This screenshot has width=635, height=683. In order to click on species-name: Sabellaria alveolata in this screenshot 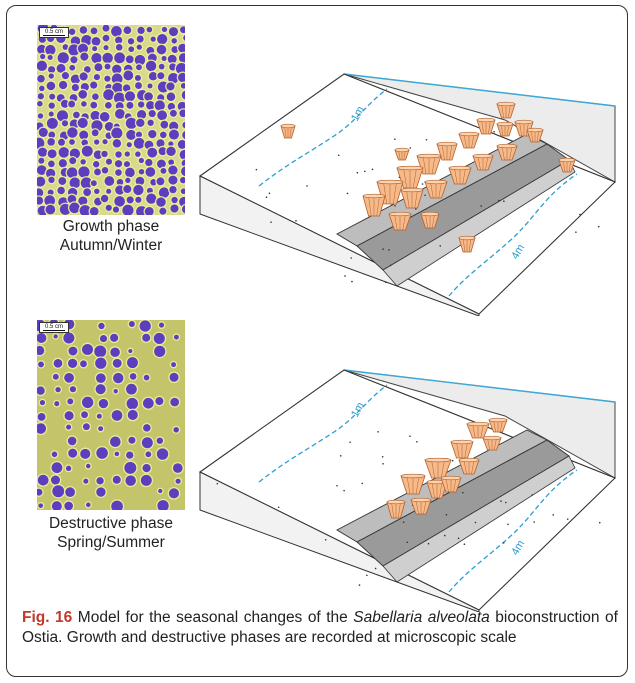, I will do `click(421, 617)`.